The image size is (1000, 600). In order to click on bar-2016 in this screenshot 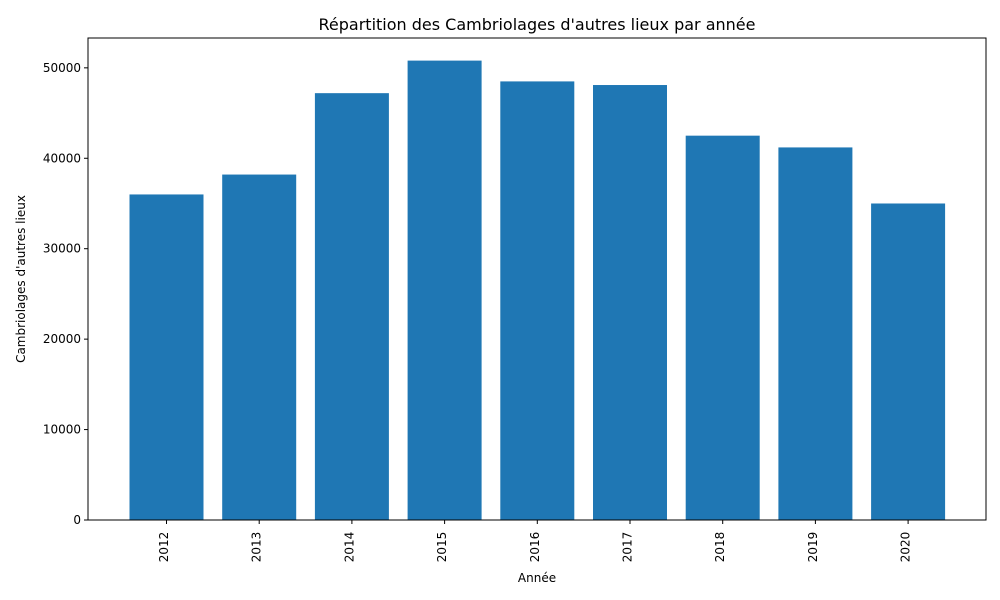, I will do `click(537, 300)`.